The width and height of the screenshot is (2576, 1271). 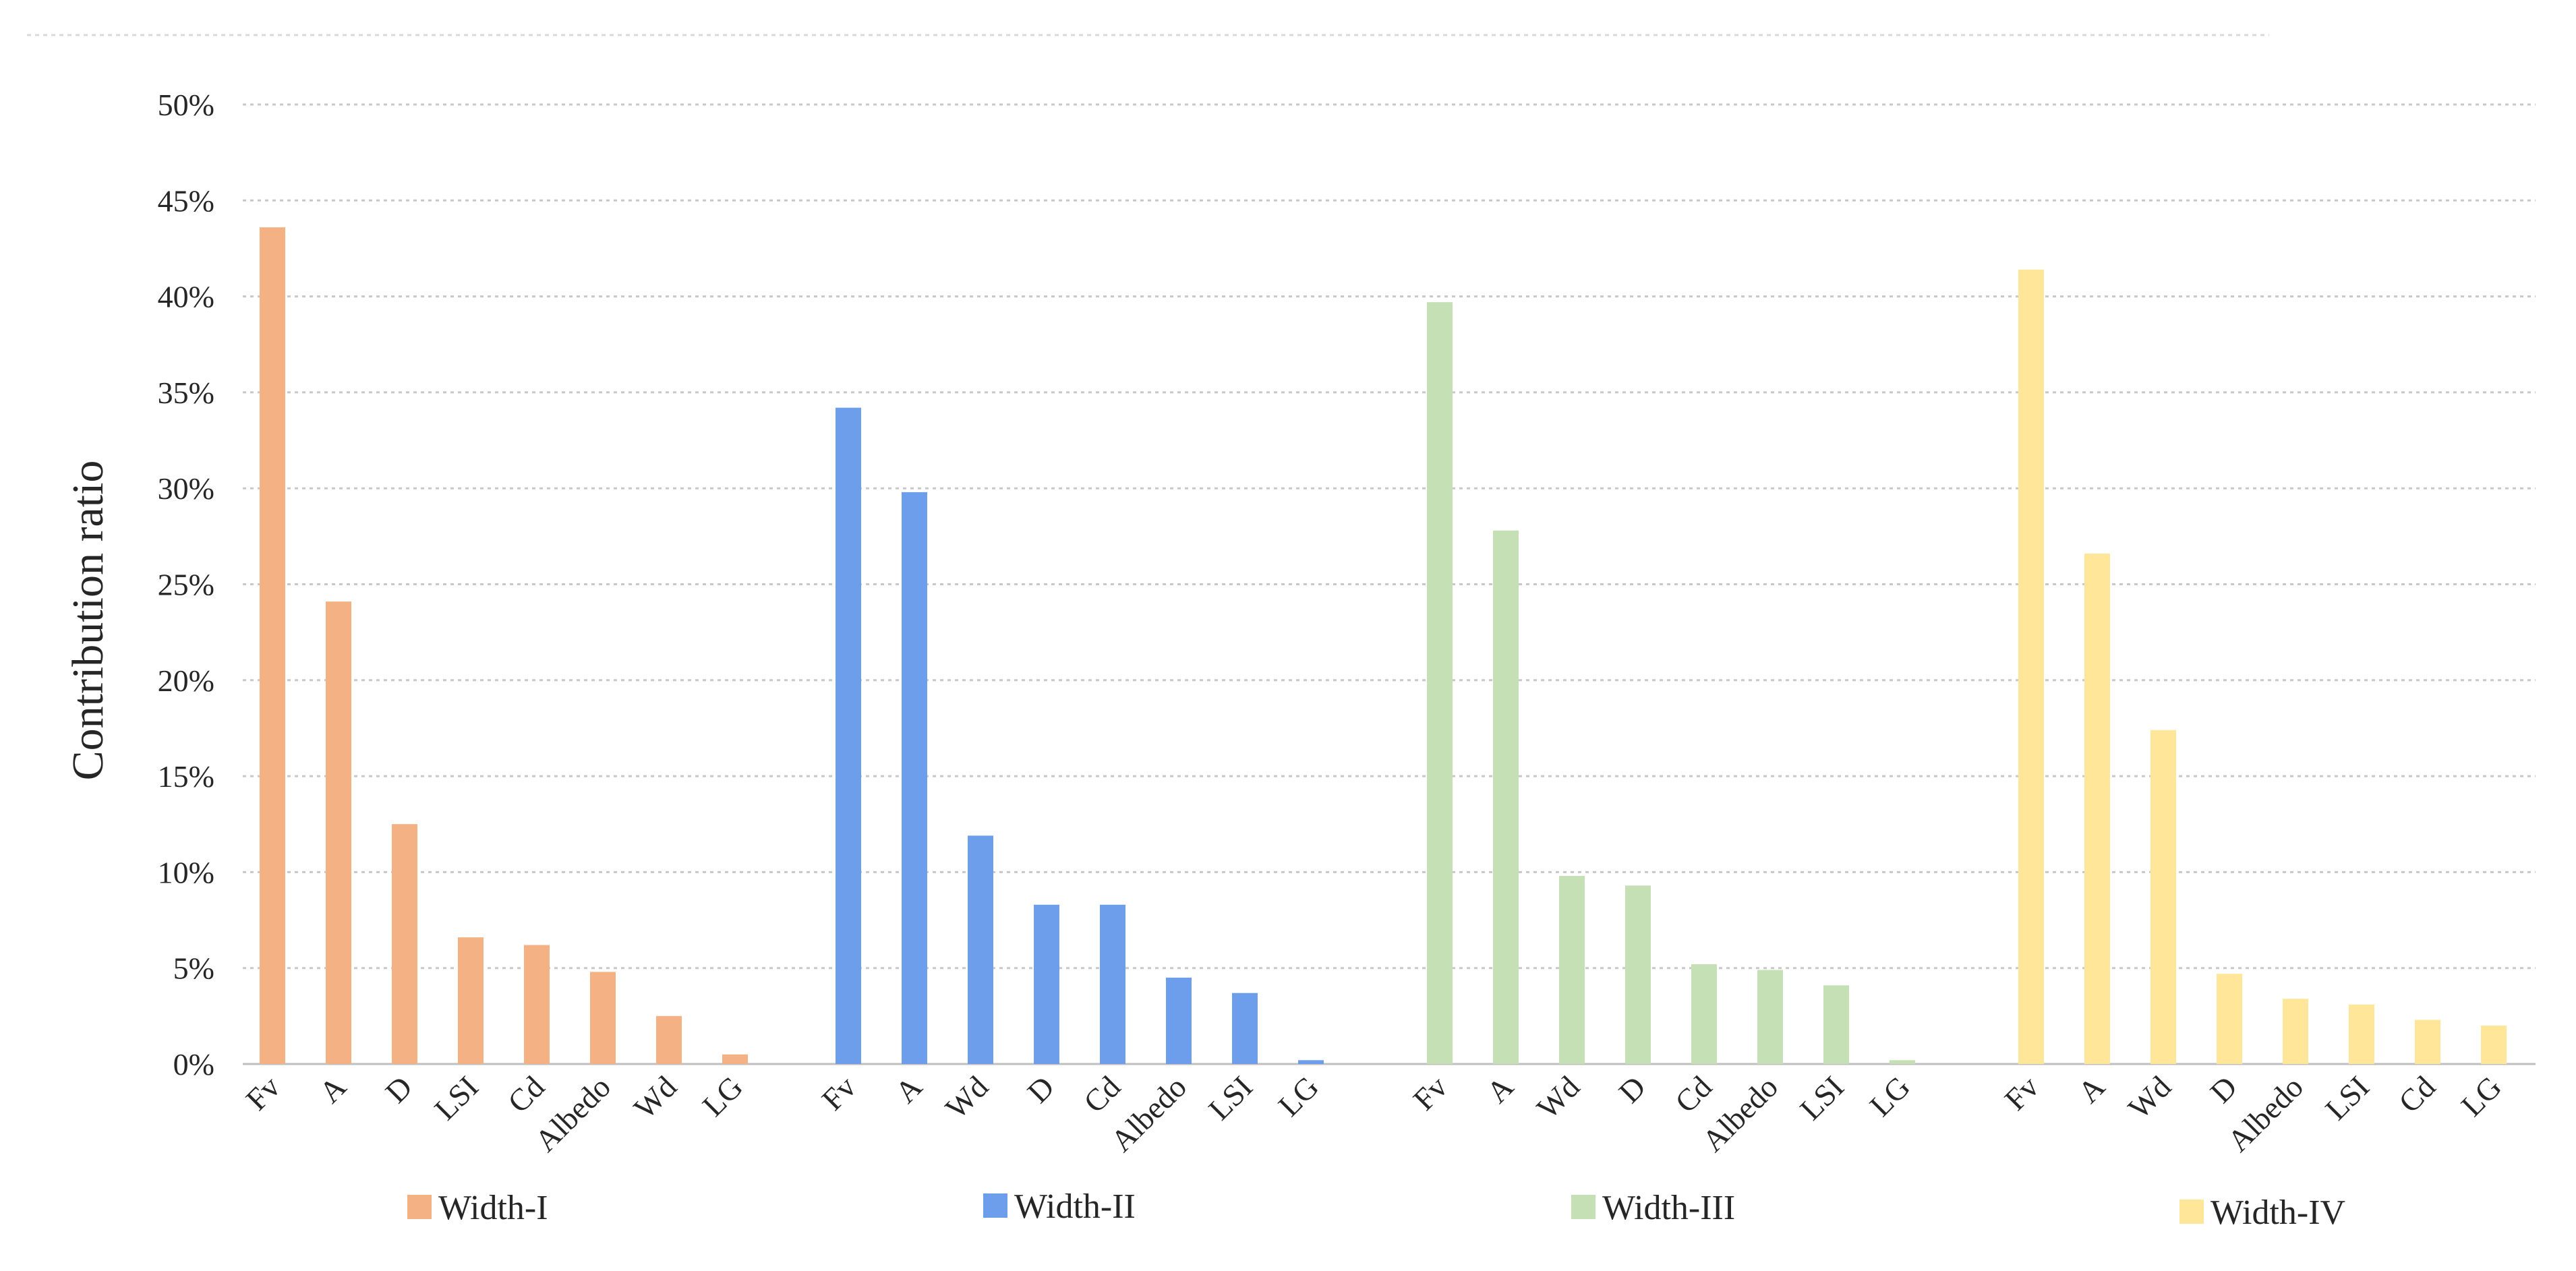 I want to click on y-tick-label: 15%, so click(x=186, y=777).